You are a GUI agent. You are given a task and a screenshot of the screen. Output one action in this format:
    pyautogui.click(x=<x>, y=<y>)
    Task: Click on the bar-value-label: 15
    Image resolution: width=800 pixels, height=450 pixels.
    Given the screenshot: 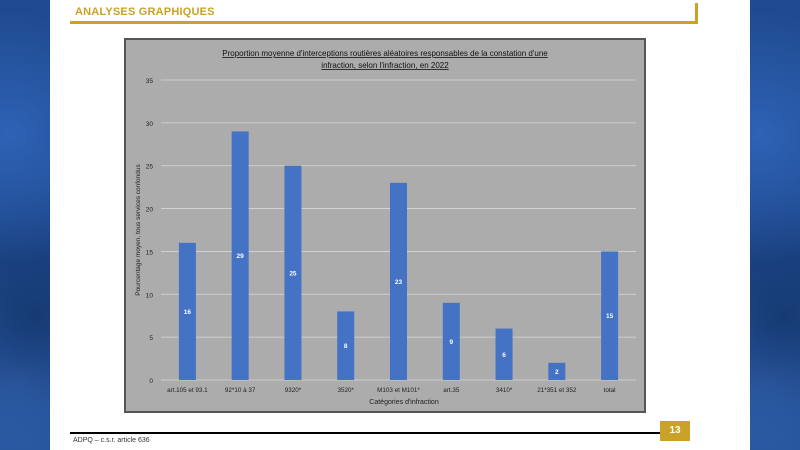 What is the action you would take?
    pyautogui.click(x=610, y=316)
    